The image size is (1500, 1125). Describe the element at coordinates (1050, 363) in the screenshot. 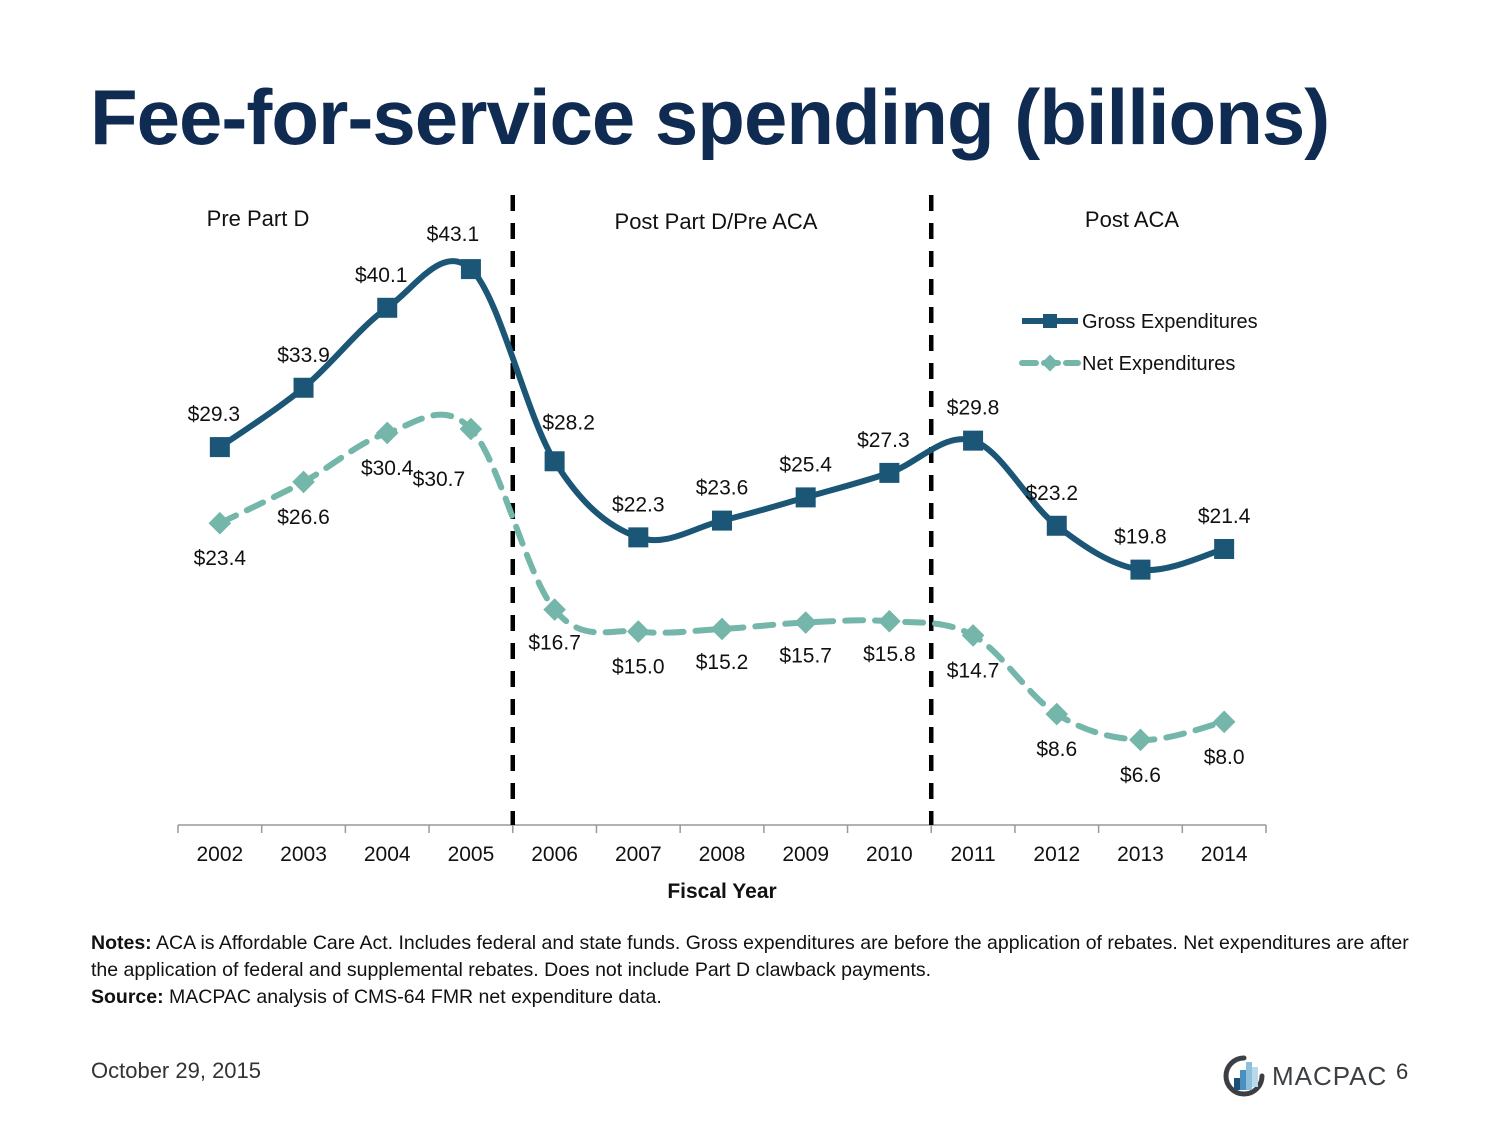

I see `legend-net-marker` at that location.